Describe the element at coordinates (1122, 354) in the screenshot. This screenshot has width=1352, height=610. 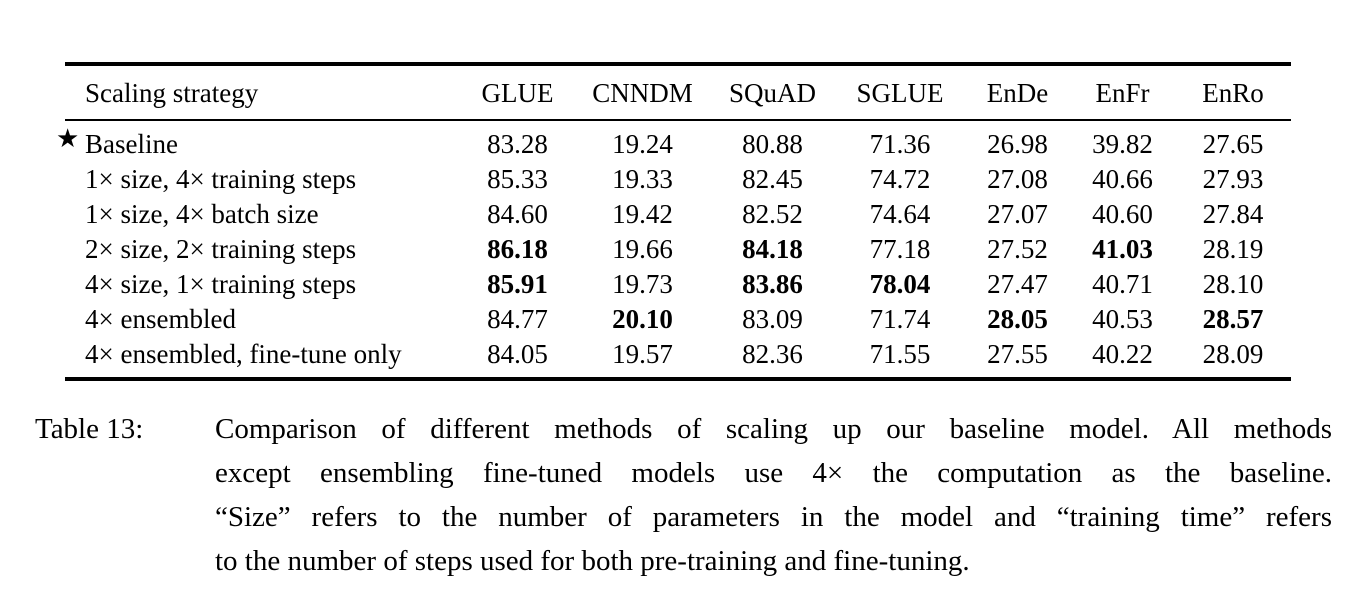
I see `metric-value: 40.22` at that location.